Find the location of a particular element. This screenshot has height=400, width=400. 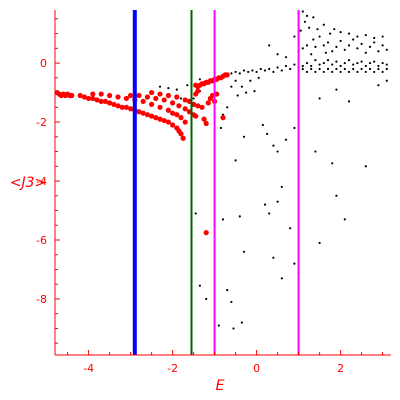

y-tick-label-4: -8 is located at coordinates (41, 299).